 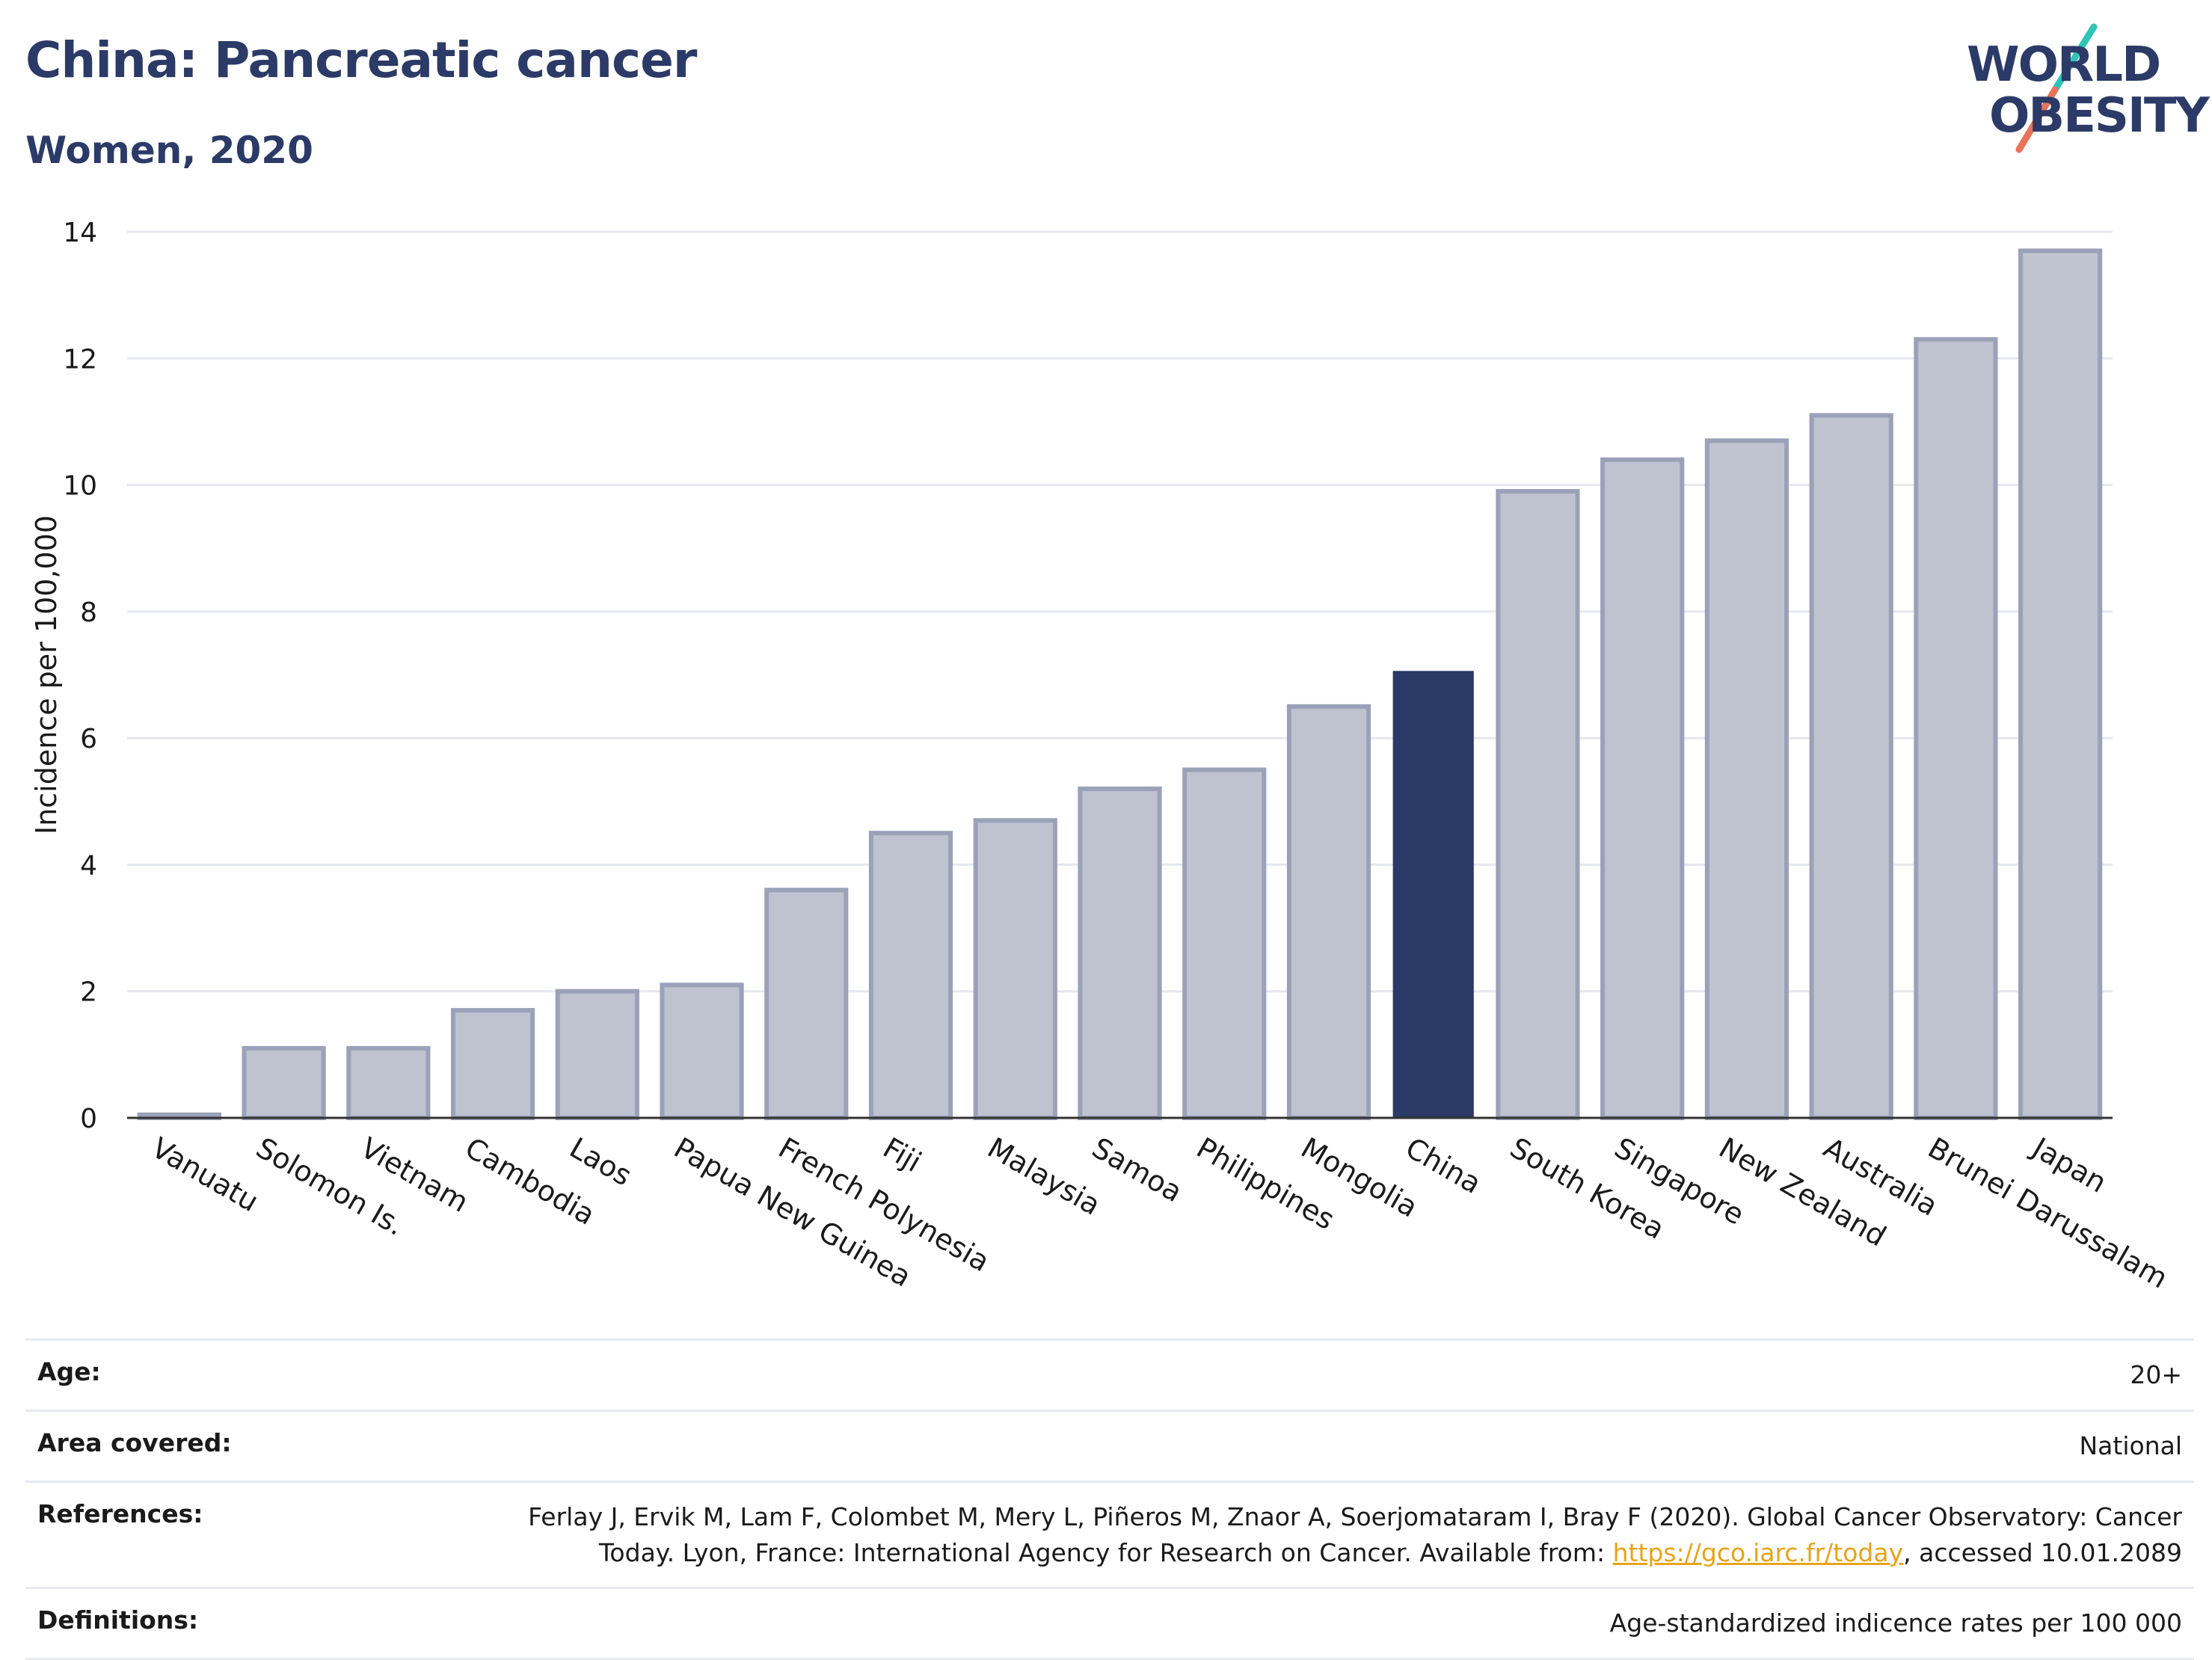 What do you see at coordinates (88, 865) in the screenshot?
I see `y-tick-label: 4` at bounding box center [88, 865].